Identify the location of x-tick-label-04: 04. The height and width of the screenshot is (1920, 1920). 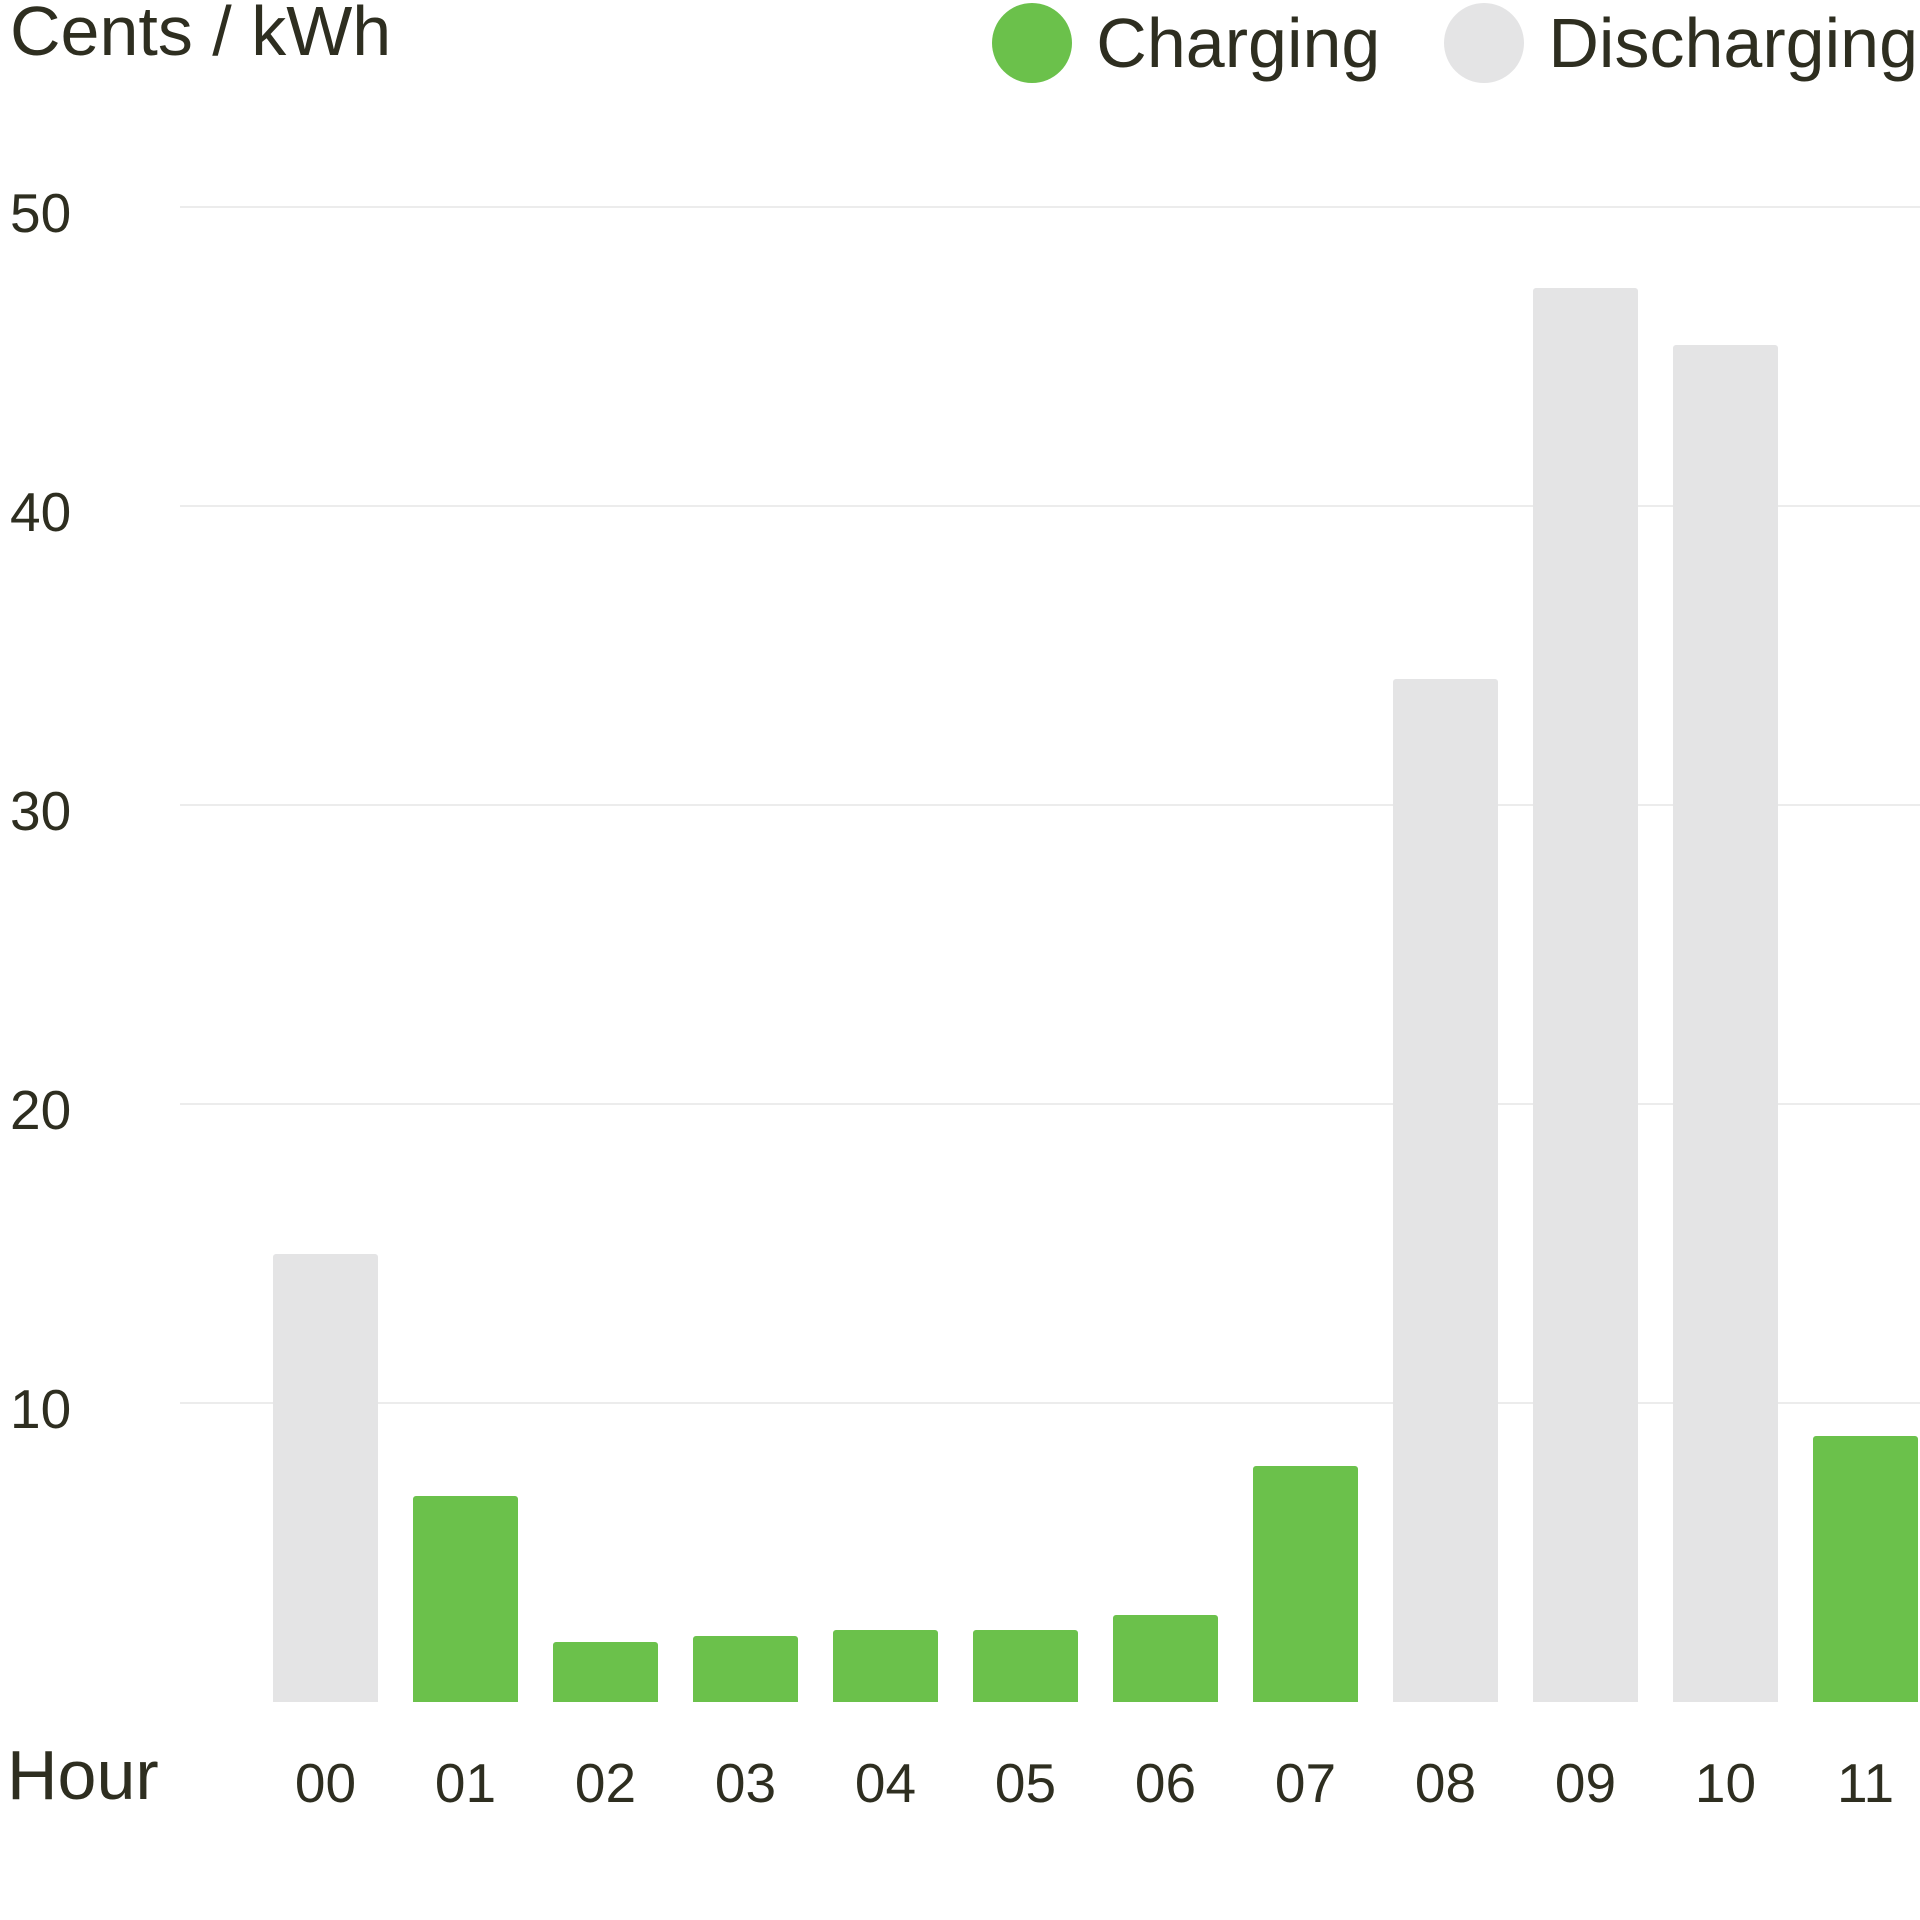
(885, 1783).